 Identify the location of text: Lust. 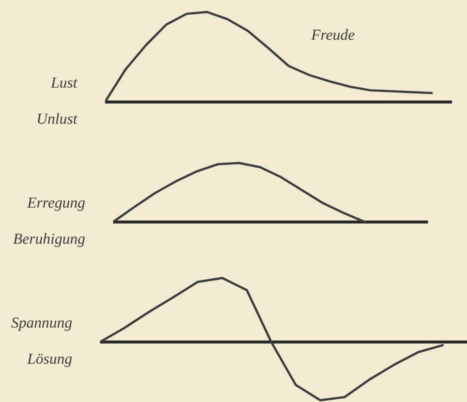
(64, 83).